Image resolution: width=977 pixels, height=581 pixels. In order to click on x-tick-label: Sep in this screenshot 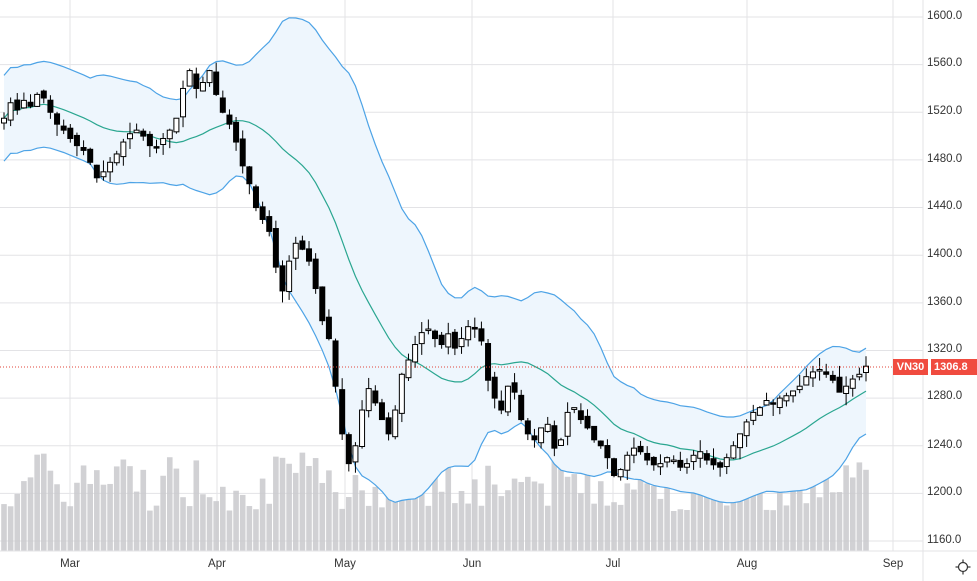, I will do `click(893, 564)`.